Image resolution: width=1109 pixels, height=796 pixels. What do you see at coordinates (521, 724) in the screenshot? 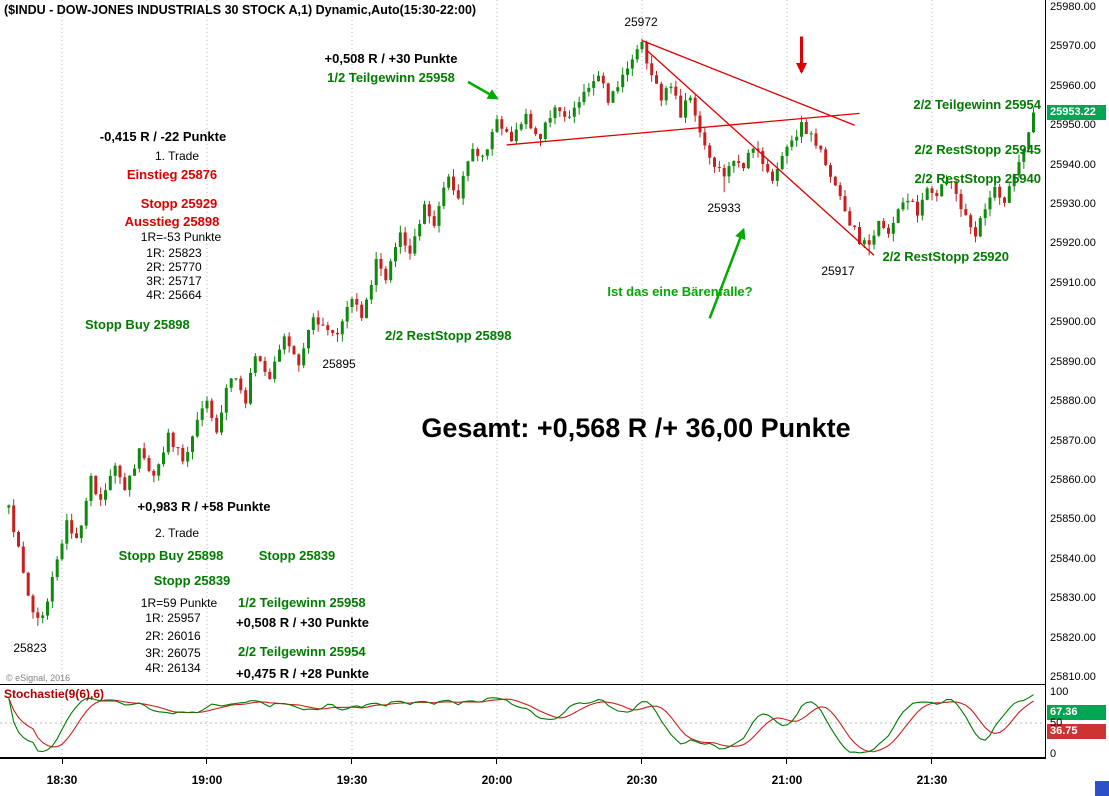
I see `stochastic-k-line` at bounding box center [521, 724].